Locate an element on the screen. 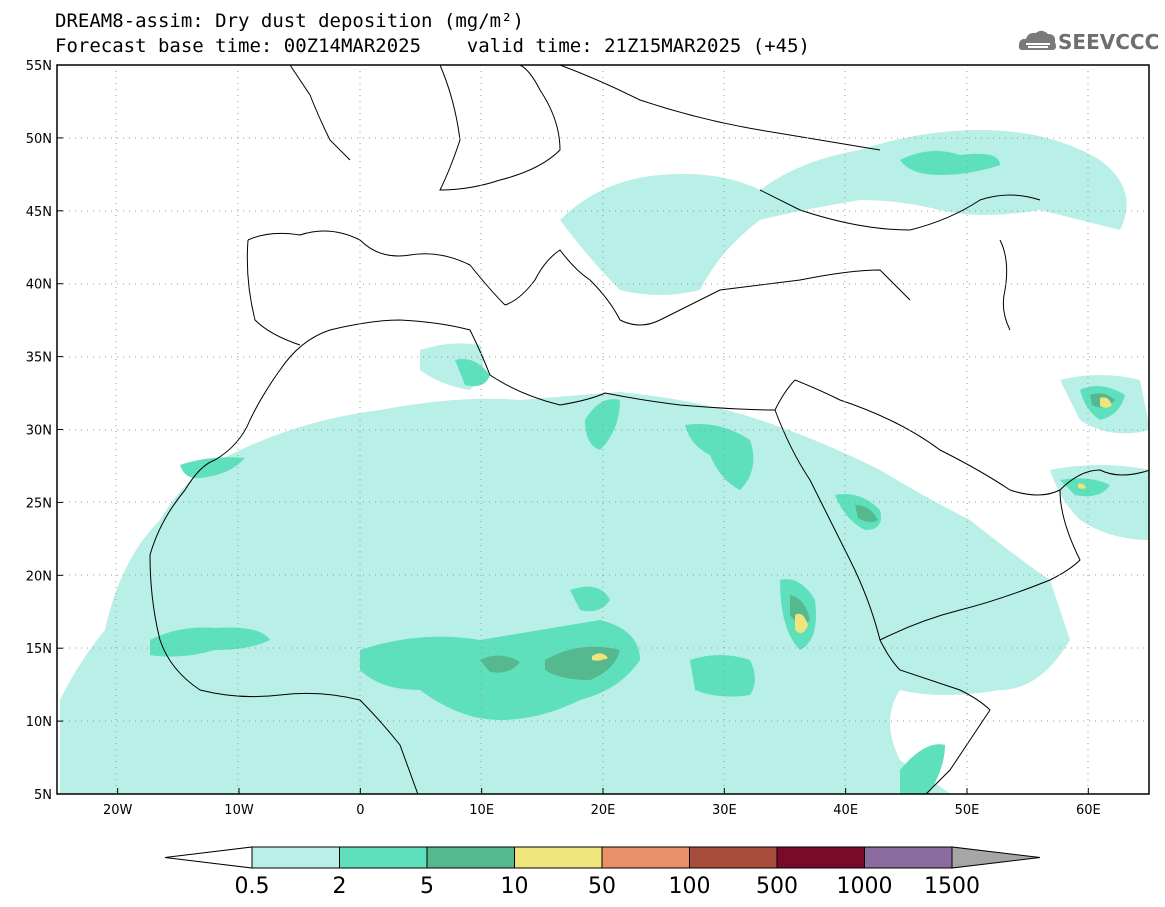  lon-label: 30E is located at coordinates (724, 810).